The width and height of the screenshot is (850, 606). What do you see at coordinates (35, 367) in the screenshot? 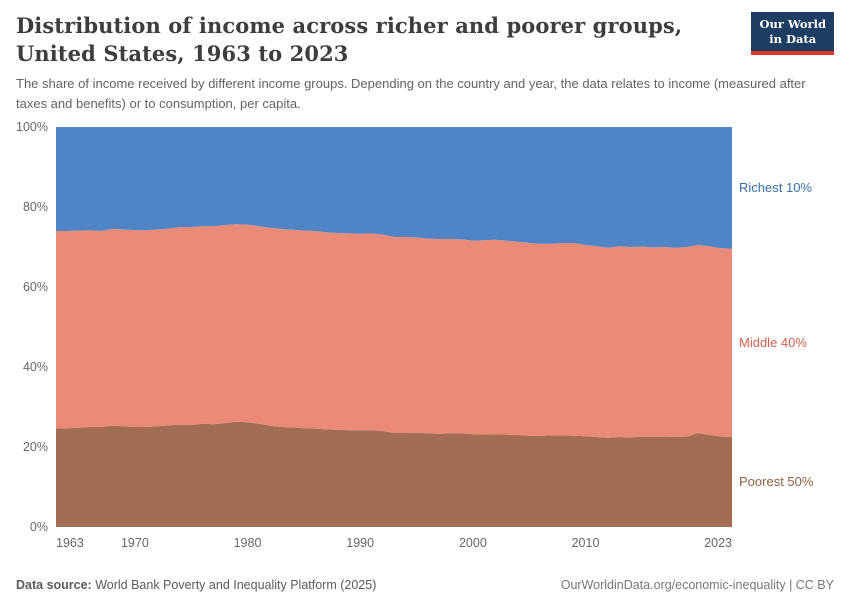
I see `y-tick-label: 40%` at bounding box center [35, 367].